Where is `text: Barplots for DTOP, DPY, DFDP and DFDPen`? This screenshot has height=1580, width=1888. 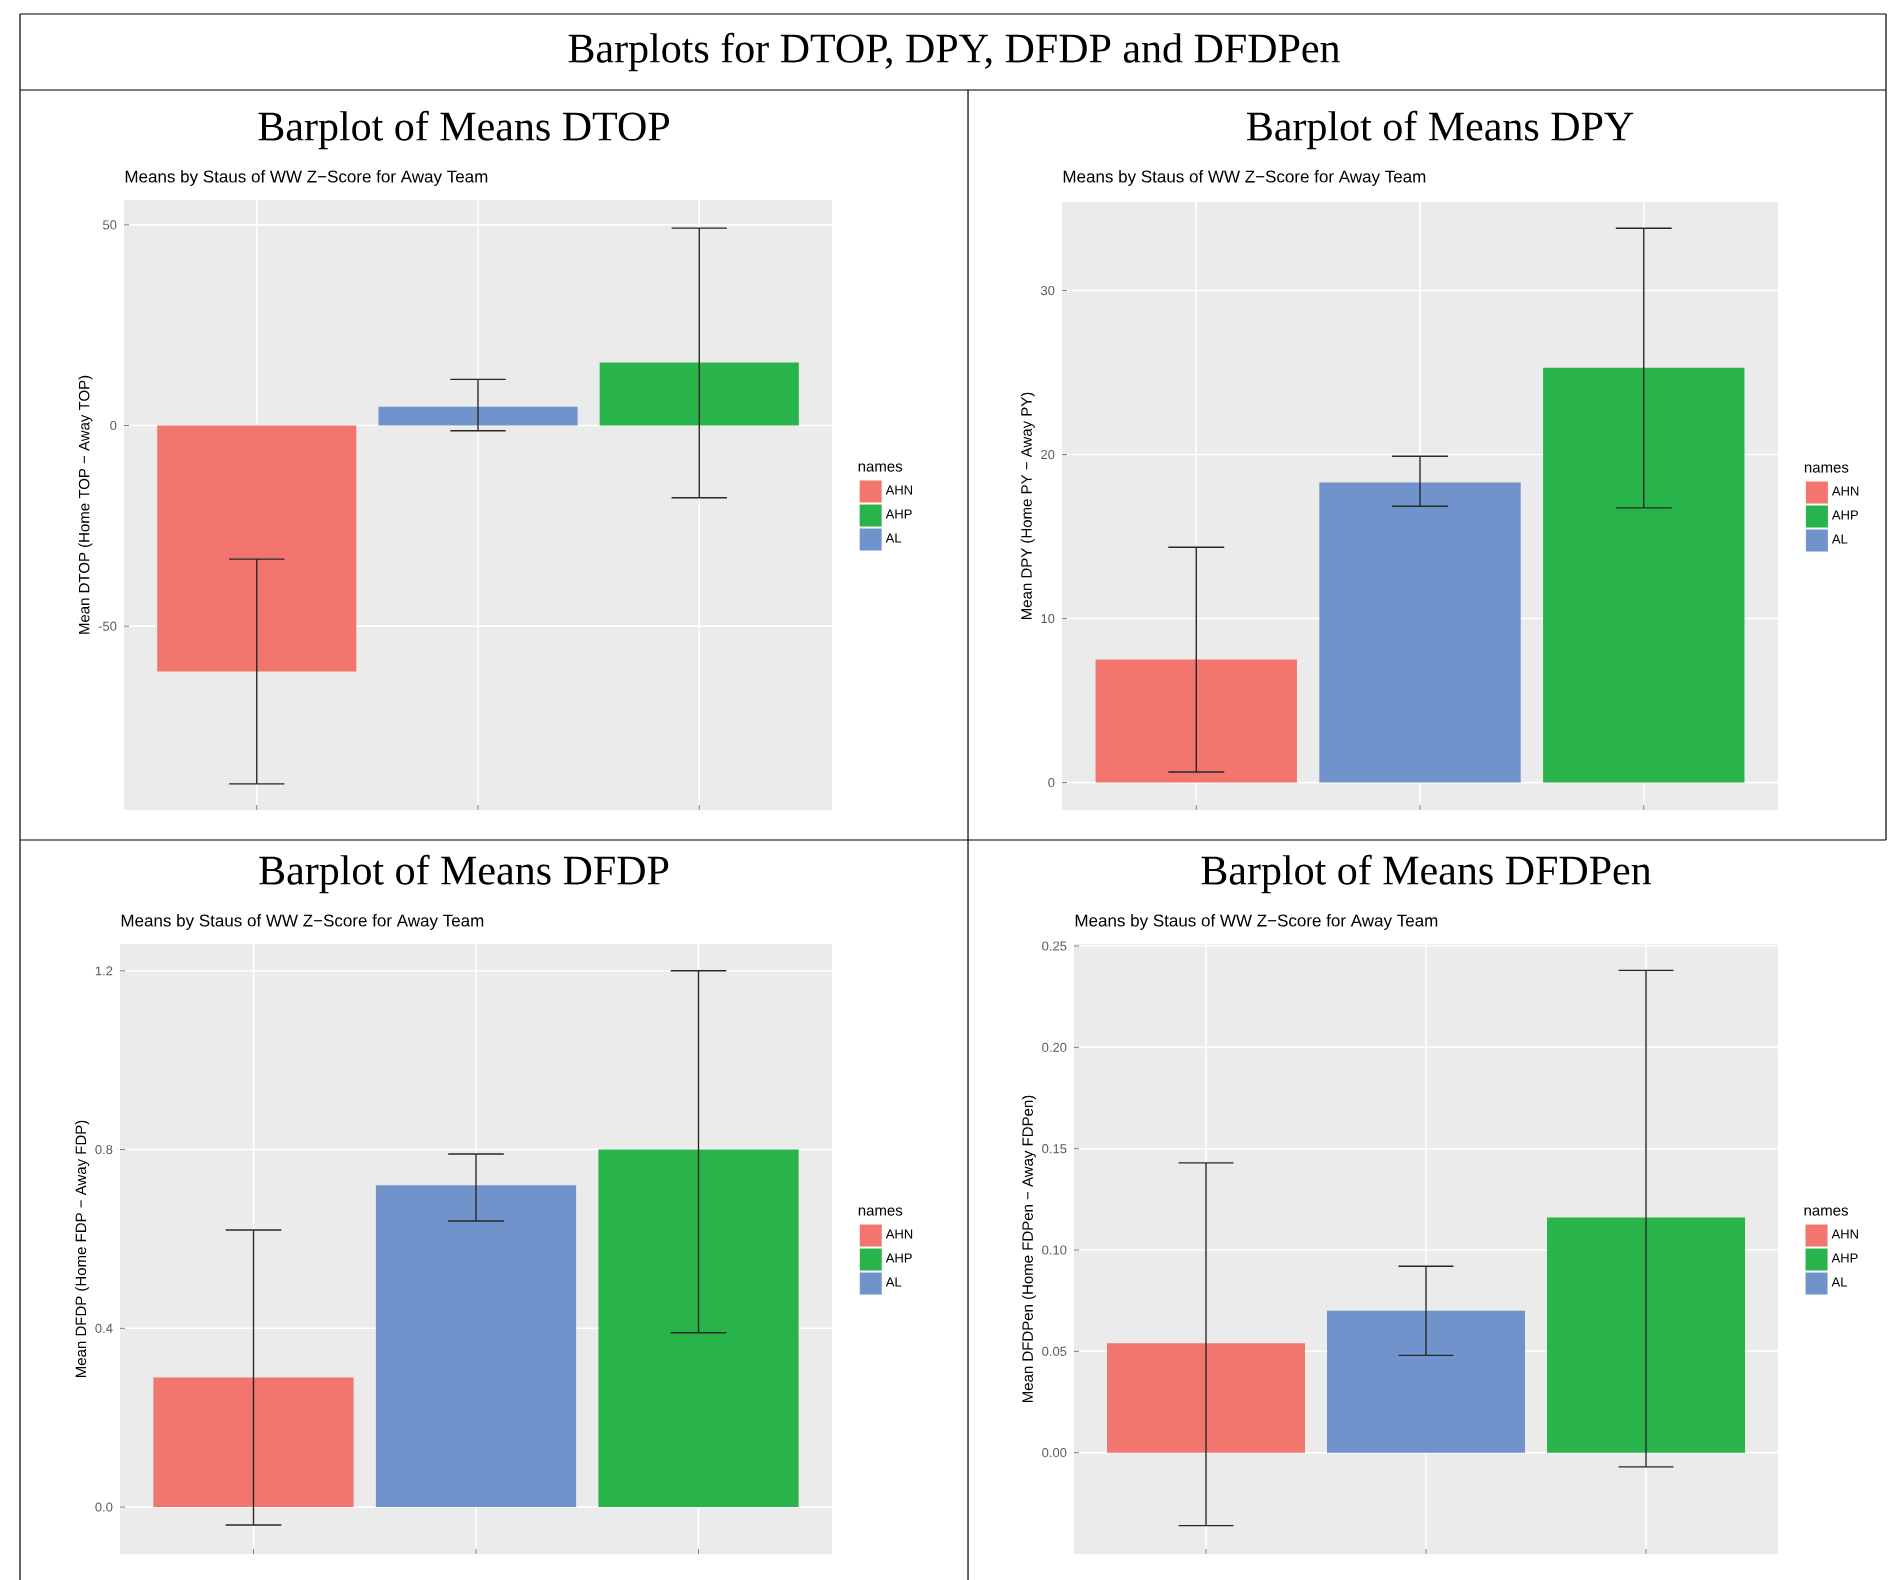
text: Barplots for DTOP, DPY, DFDP and DFDPen is located at coordinates (954, 52).